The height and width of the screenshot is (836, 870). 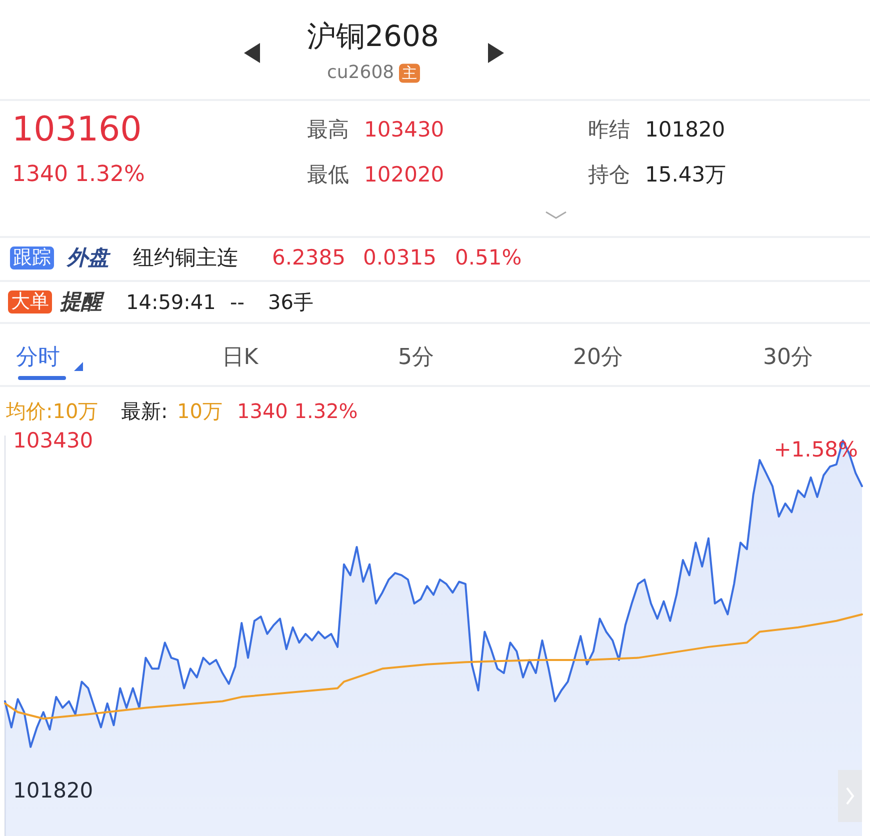 What do you see at coordinates (609, 129) in the screenshot?
I see `text: 昨结` at bounding box center [609, 129].